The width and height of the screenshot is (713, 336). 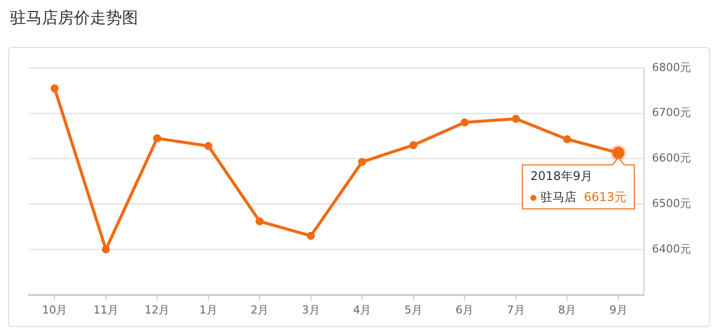 I want to click on x-tick-label: 1月, so click(x=208, y=309).